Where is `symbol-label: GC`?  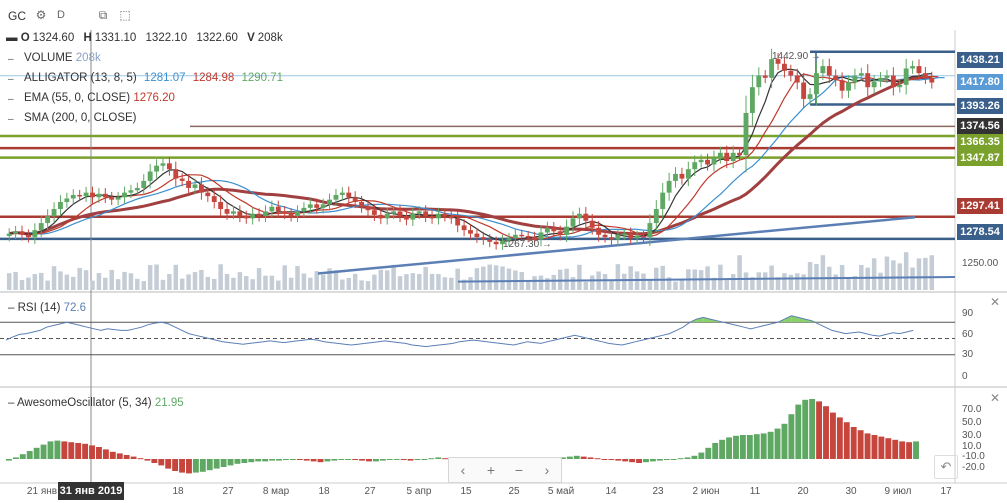 symbol-label: GC is located at coordinates (17, 16).